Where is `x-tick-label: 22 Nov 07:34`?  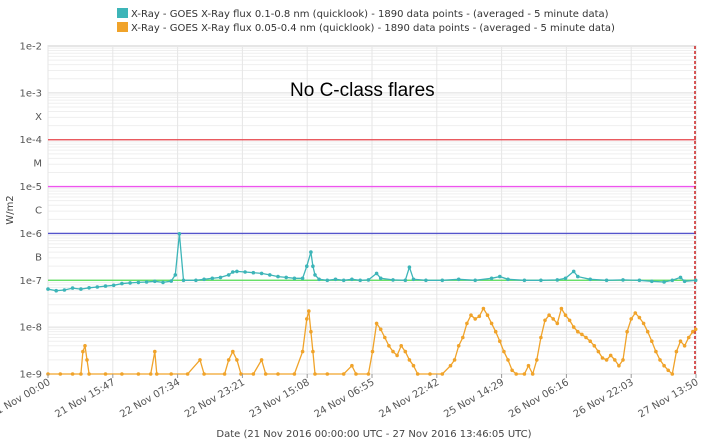
x-tick-label: 22 Nov 07:34 is located at coordinates (150, 398).